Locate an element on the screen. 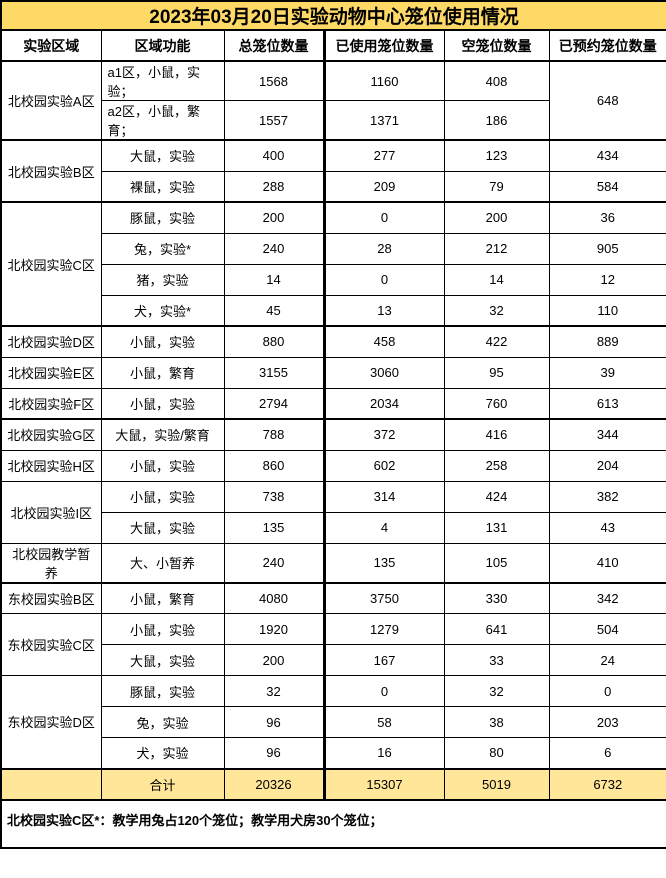 This screenshot has height=878, width=666. empty-cell: 80 is located at coordinates (496, 753).